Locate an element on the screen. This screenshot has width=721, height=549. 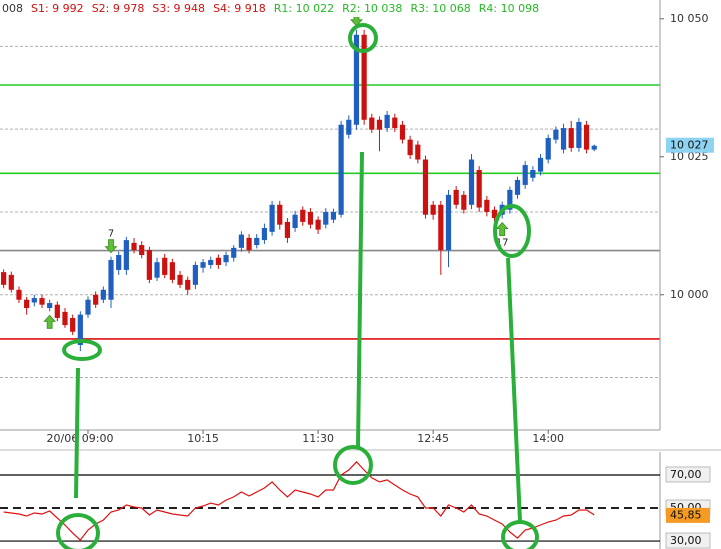
header-item: R2: 10 038 is located at coordinates (372, 8).